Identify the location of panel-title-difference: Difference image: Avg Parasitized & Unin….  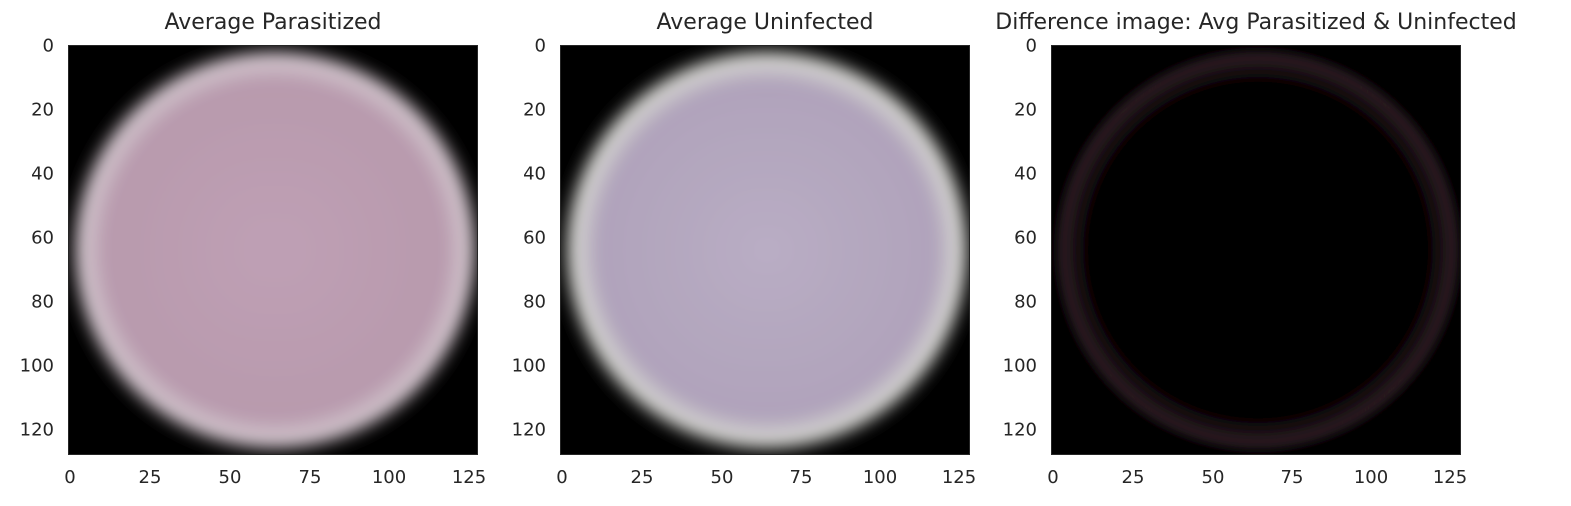
(1256, 22).